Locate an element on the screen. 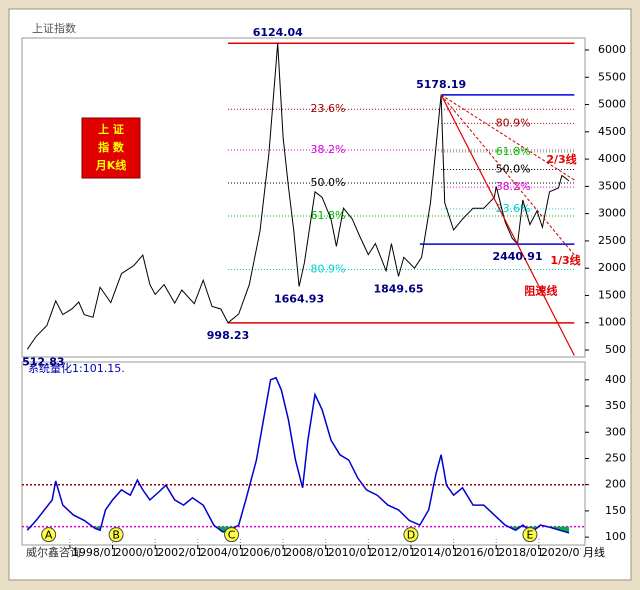 Image resolution: width=640 pixels, height=590 pixels. x-tick-label: 1998/01 is located at coordinates (95, 552).